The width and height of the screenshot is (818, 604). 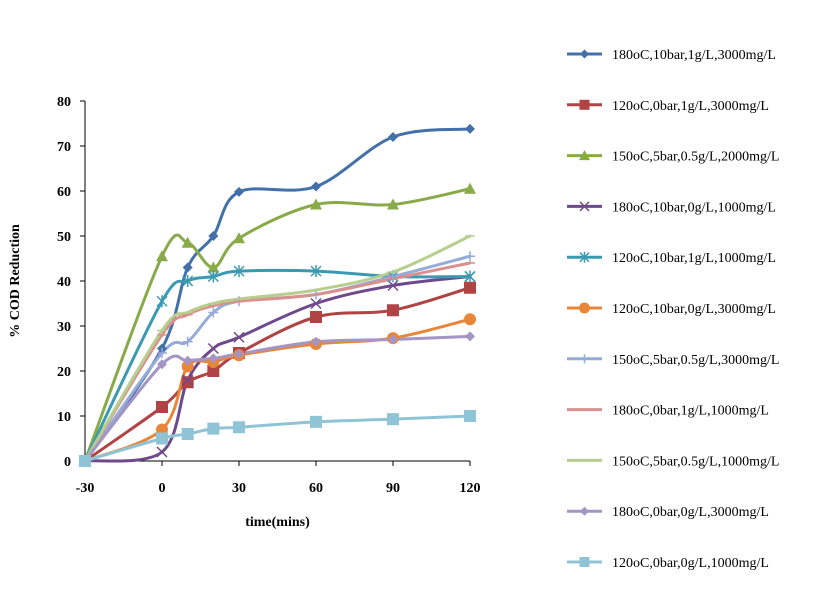 I want to click on legend-label: 150oC,5bar,0.5g/L,2000mg/L, so click(x=695, y=157).